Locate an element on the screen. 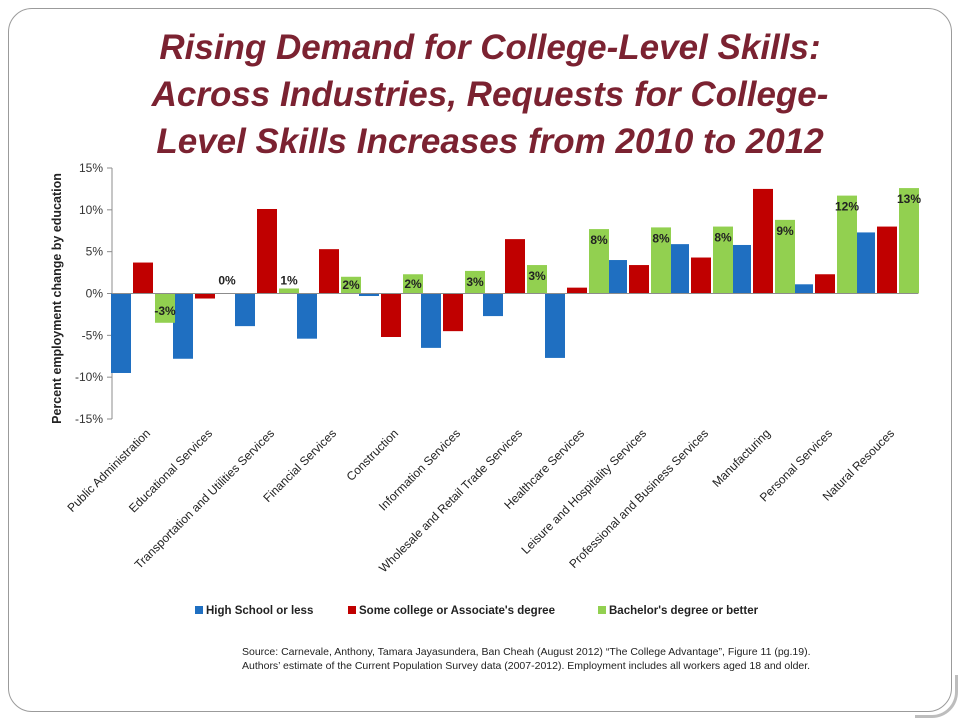 The width and height of the screenshot is (960, 720). bar-data-label: 9% is located at coordinates (785, 231).